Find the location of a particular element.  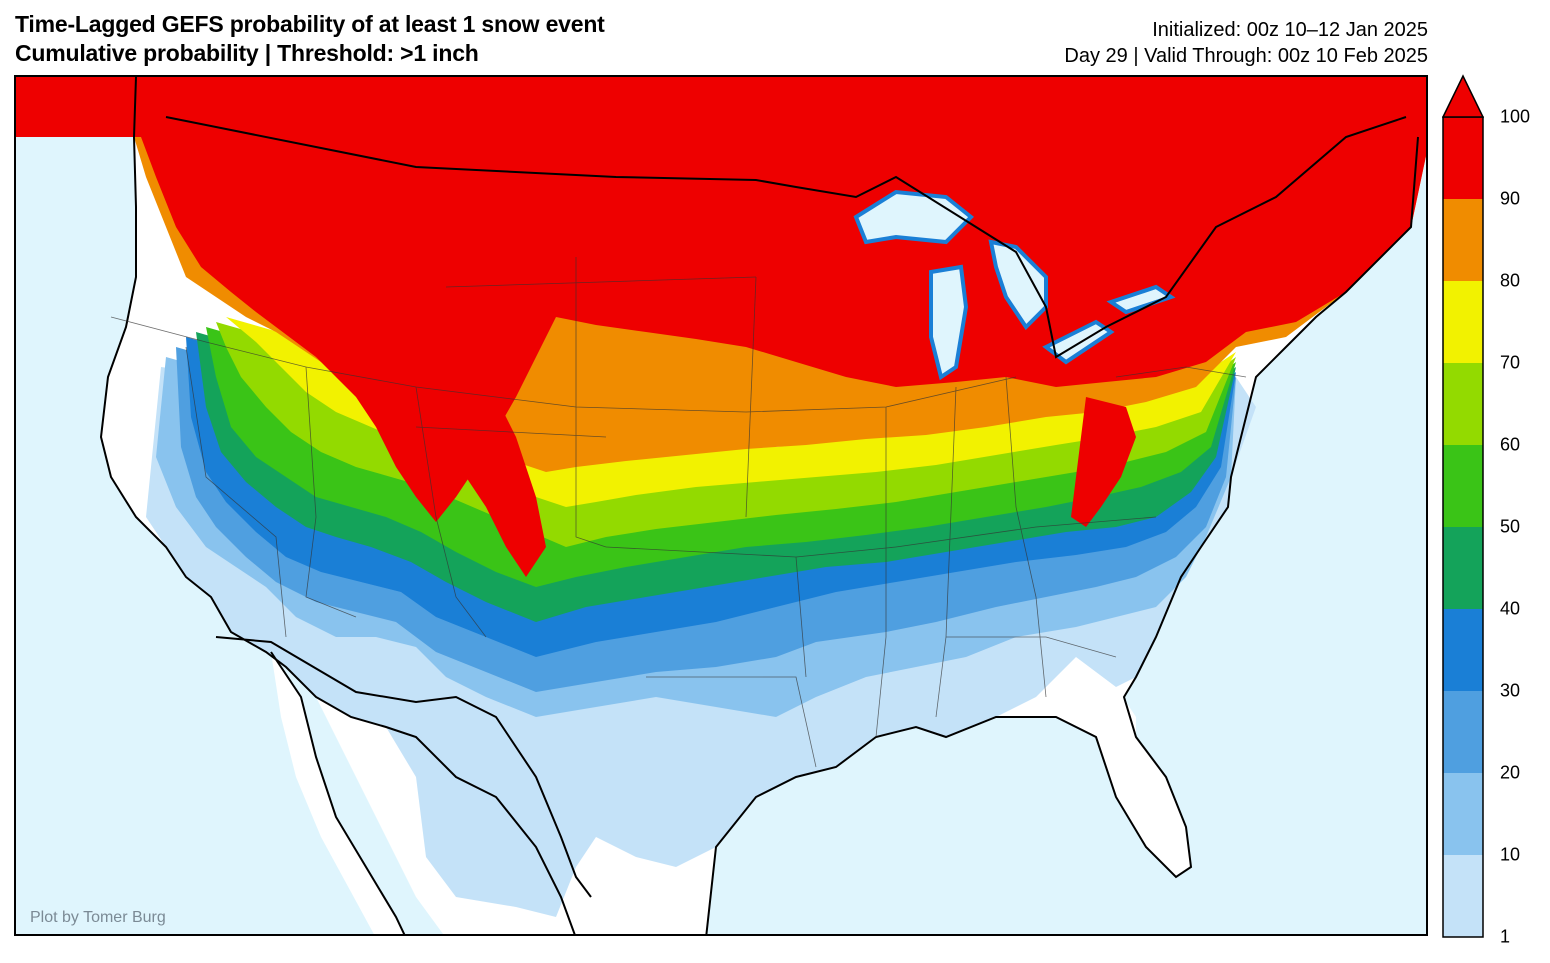

us-mexico-border is located at coordinates (403, 767).